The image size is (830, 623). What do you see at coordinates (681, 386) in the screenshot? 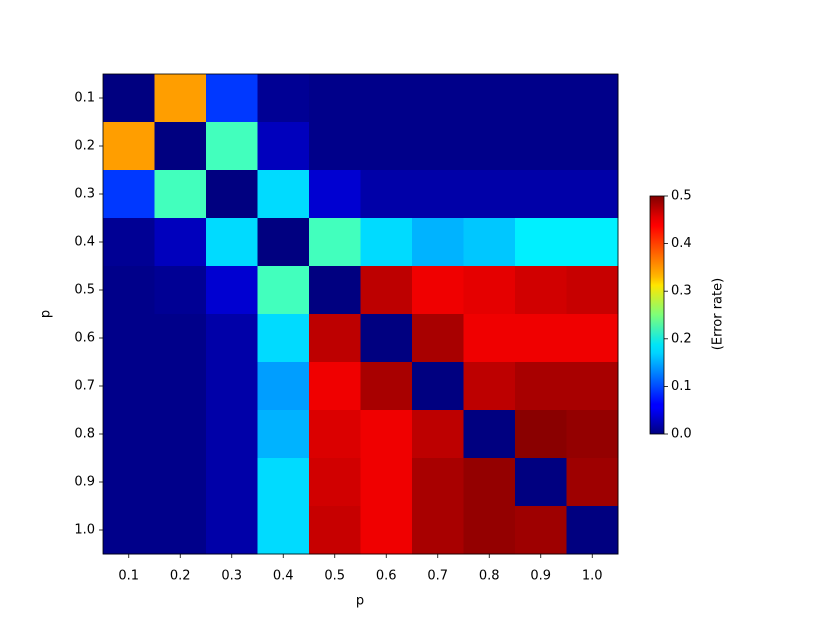
I see `colorbar-tick-label: 0.1` at bounding box center [681, 386].